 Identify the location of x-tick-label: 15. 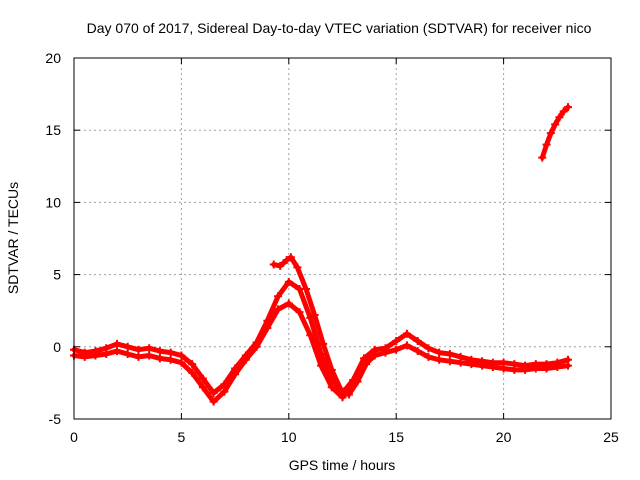
(396, 437).